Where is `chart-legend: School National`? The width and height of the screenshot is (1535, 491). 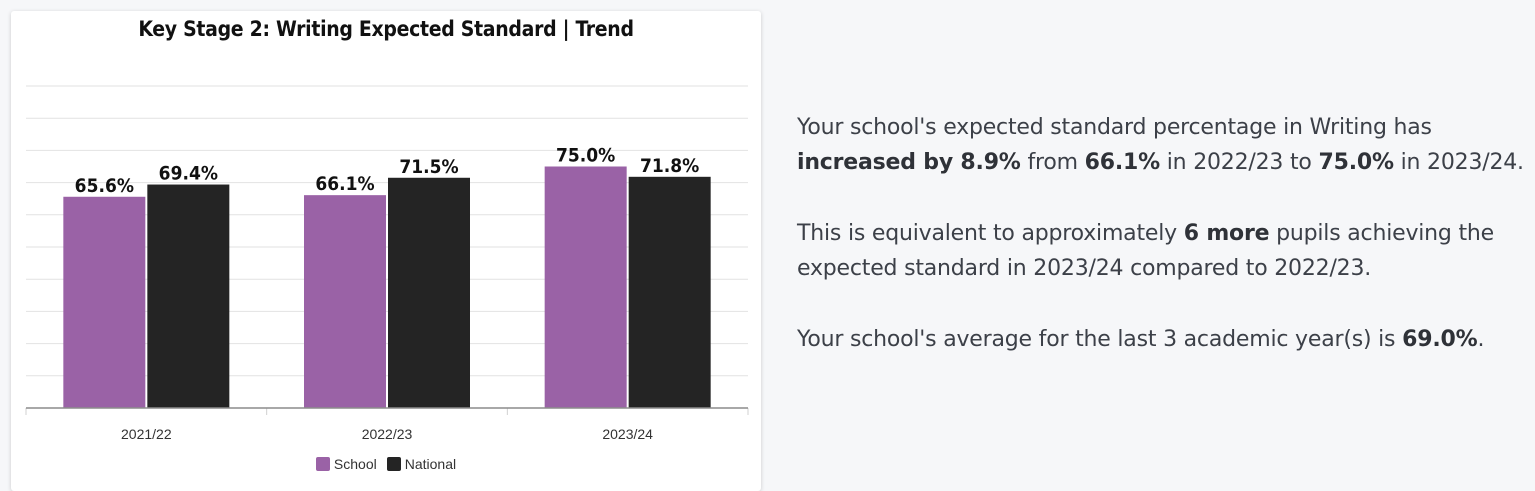
chart-legend: School National is located at coordinates (386, 464).